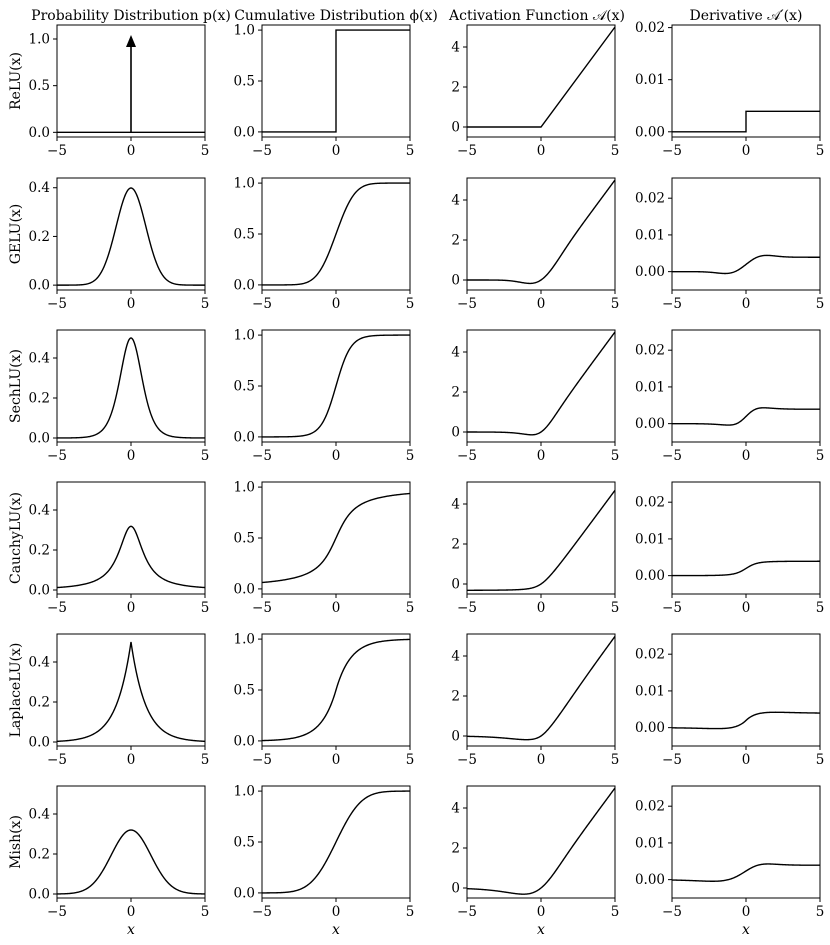 This screenshot has height=945, width=830. Describe the element at coordinates (324, 91) in the screenshot. I see `panel-relu-cdf: −5 0 5 0.0 0.5 1.0` at that location.